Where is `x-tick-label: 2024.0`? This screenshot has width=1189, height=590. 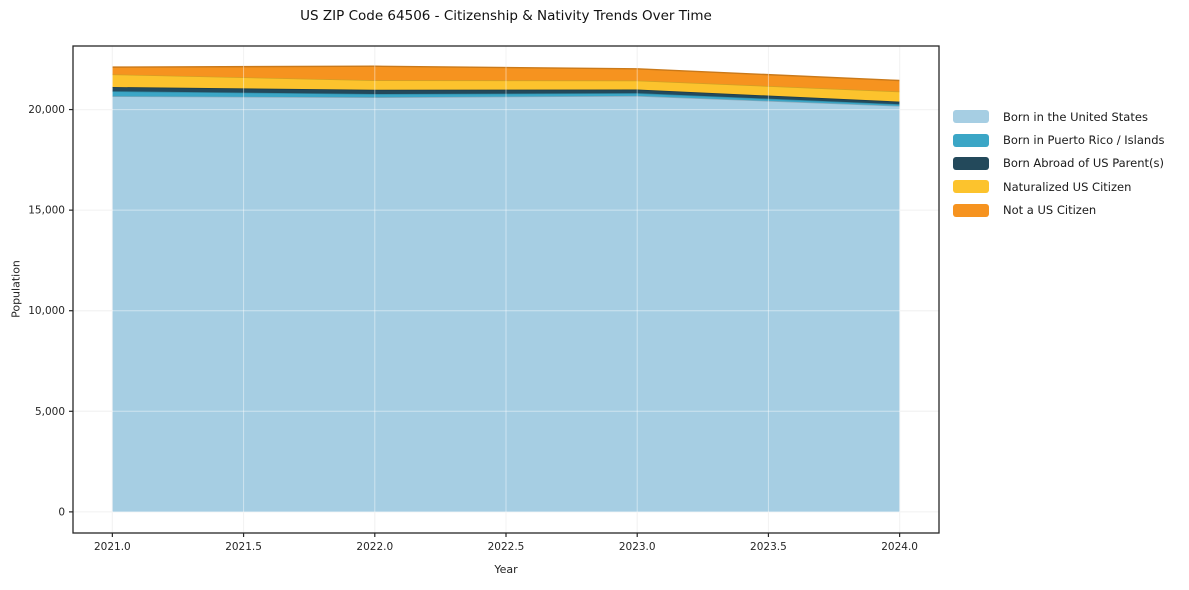 x-tick-label: 2024.0 is located at coordinates (899, 547).